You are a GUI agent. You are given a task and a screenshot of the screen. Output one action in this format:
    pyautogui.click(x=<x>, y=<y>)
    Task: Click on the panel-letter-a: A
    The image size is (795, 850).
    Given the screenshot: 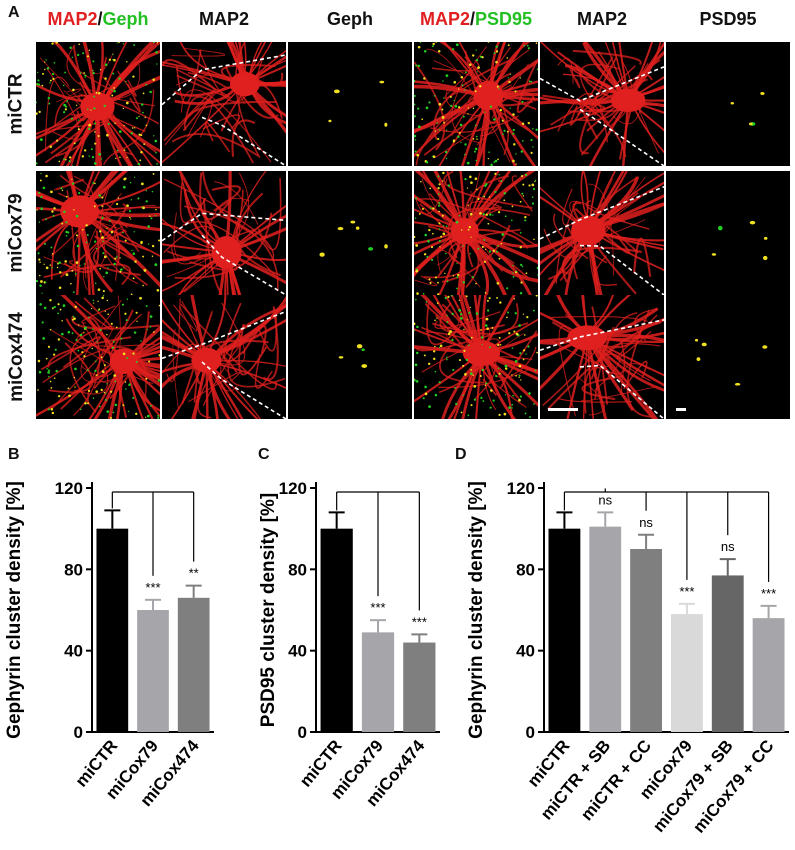 What is the action you would take?
    pyautogui.click(x=14, y=12)
    